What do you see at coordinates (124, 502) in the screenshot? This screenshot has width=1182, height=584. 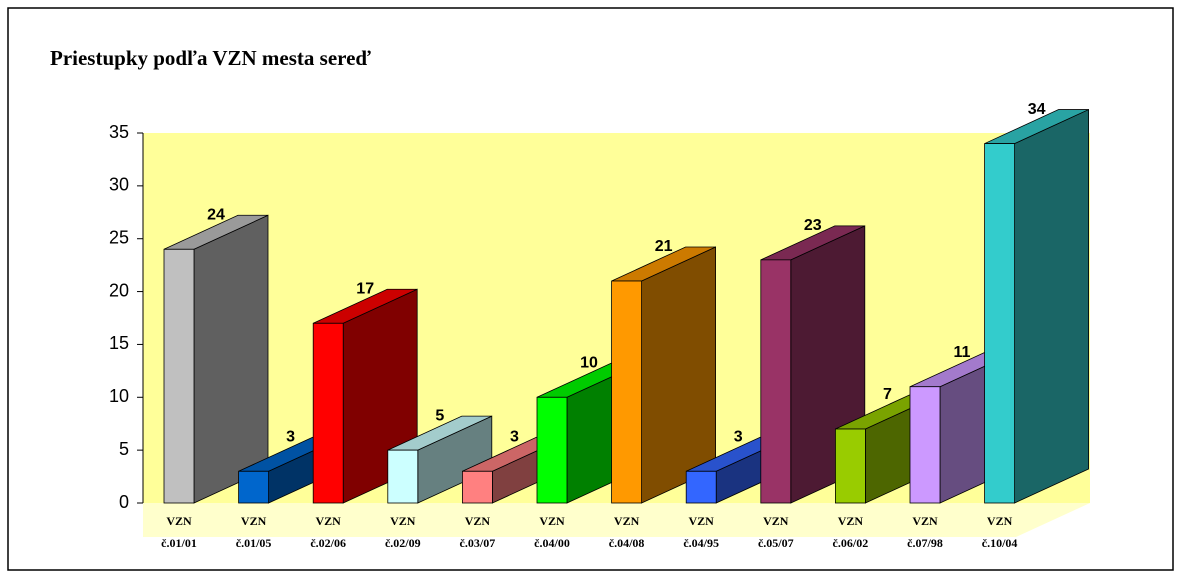 I see `y-tick-label: 0` at bounding box center [124, 502].